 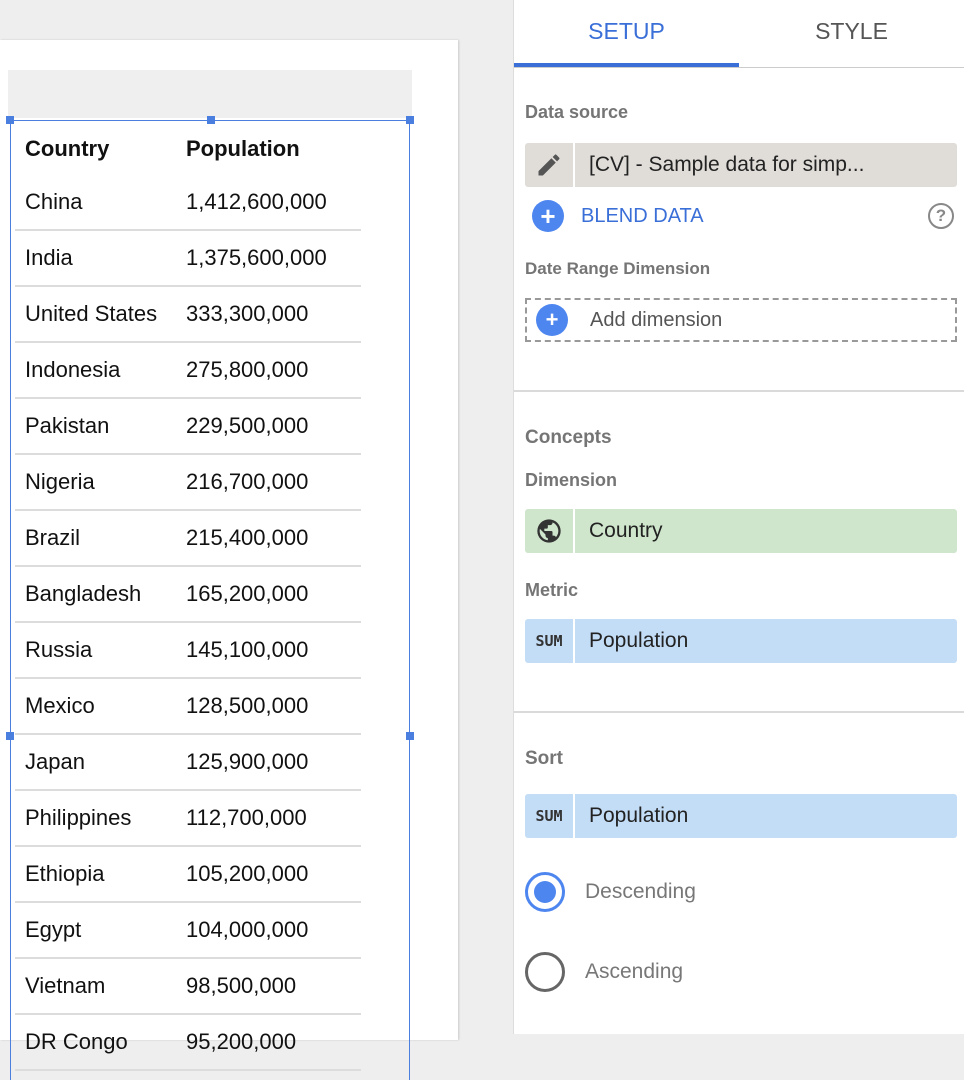 What do you see at coordinates (545, 892) in the screenshot?
I see `radio-descending` at bounding box center [545, 892].